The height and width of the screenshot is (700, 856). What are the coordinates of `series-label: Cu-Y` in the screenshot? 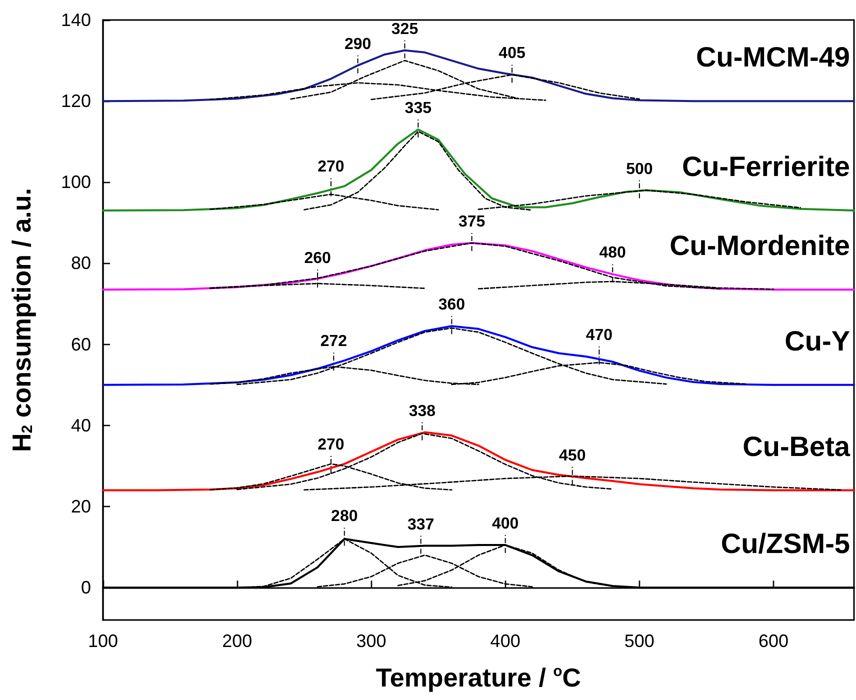 It's located at (817, 340).